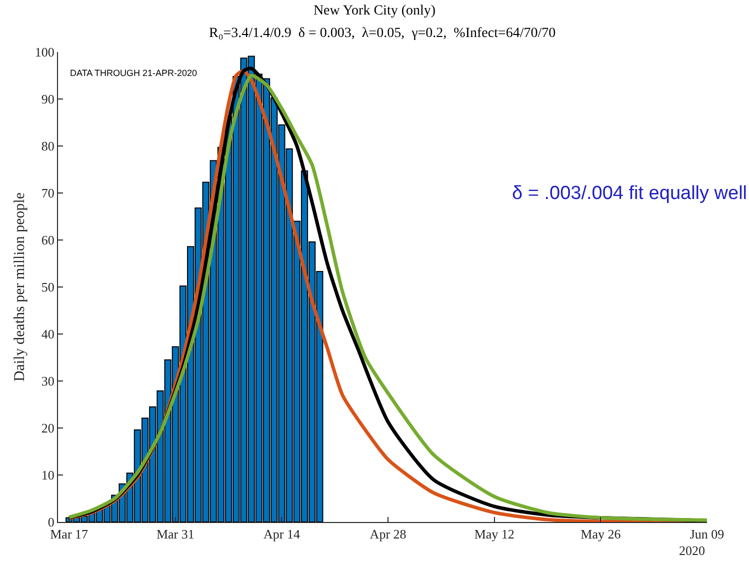 This screenshot has height=565, width=749. Describe the element at coordinates (47, 381) in the screenshot. I see `y-tick-label: 30` at that location.